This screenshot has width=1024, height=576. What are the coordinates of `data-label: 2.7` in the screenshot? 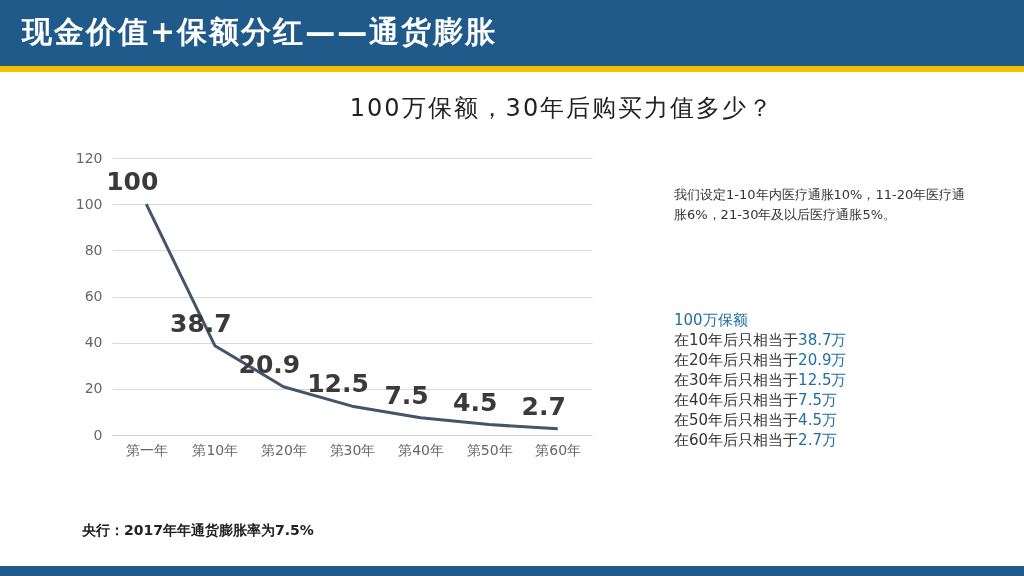 It's located at (543, 406).